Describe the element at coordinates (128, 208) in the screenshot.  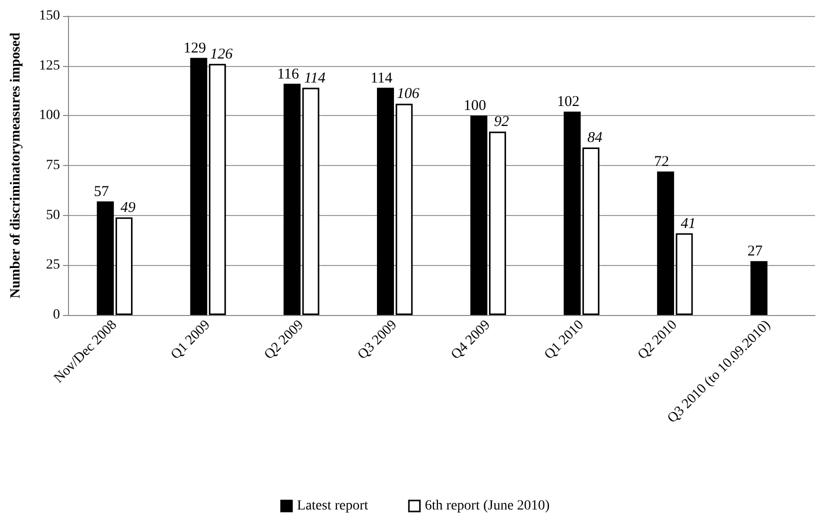
I see `data-label: 49` at that location.